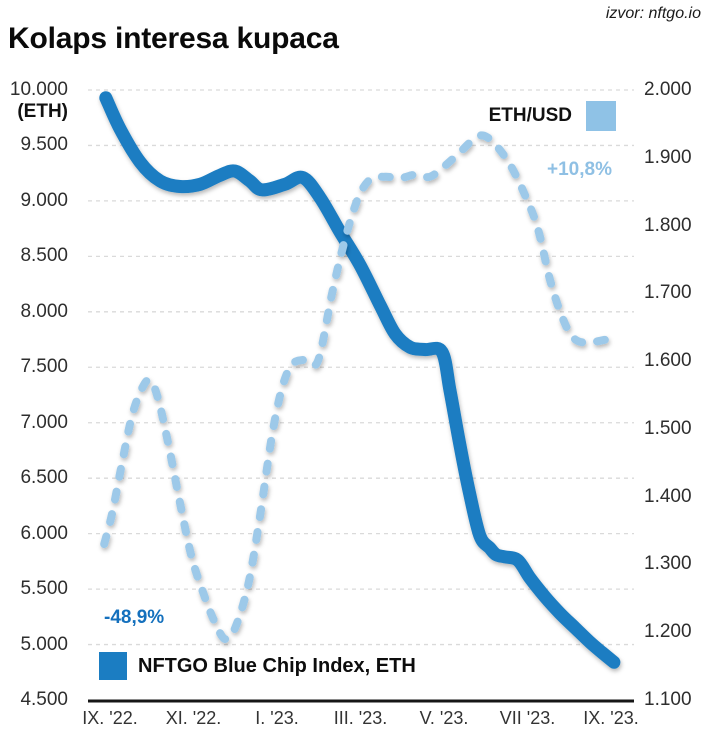 The height and width of the screenshot is (745, 708). Describe the element at coordinates (668, 293) in the screenshot. I see `right-axis-tick: 1.700` at that location.